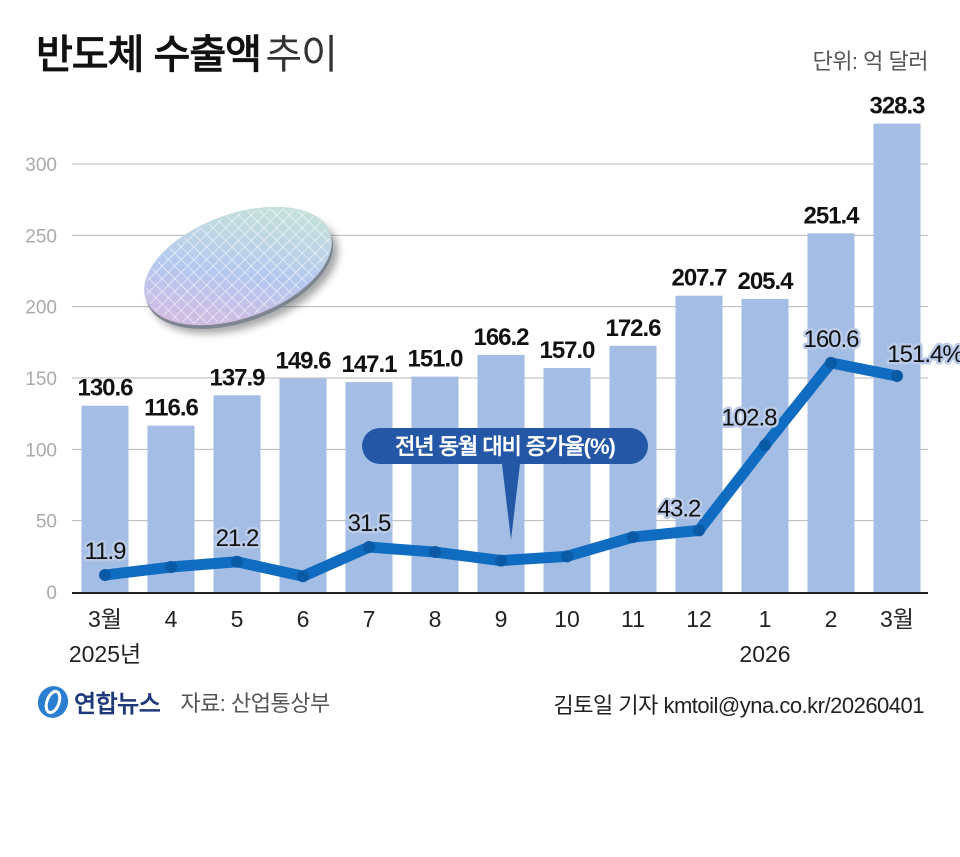 Image resolution: width=960 pixels, height=857 pixels. Describe the element at coordinates (679, 508) in the screenshot. I see `rate-value-label: 43.2` at that location.